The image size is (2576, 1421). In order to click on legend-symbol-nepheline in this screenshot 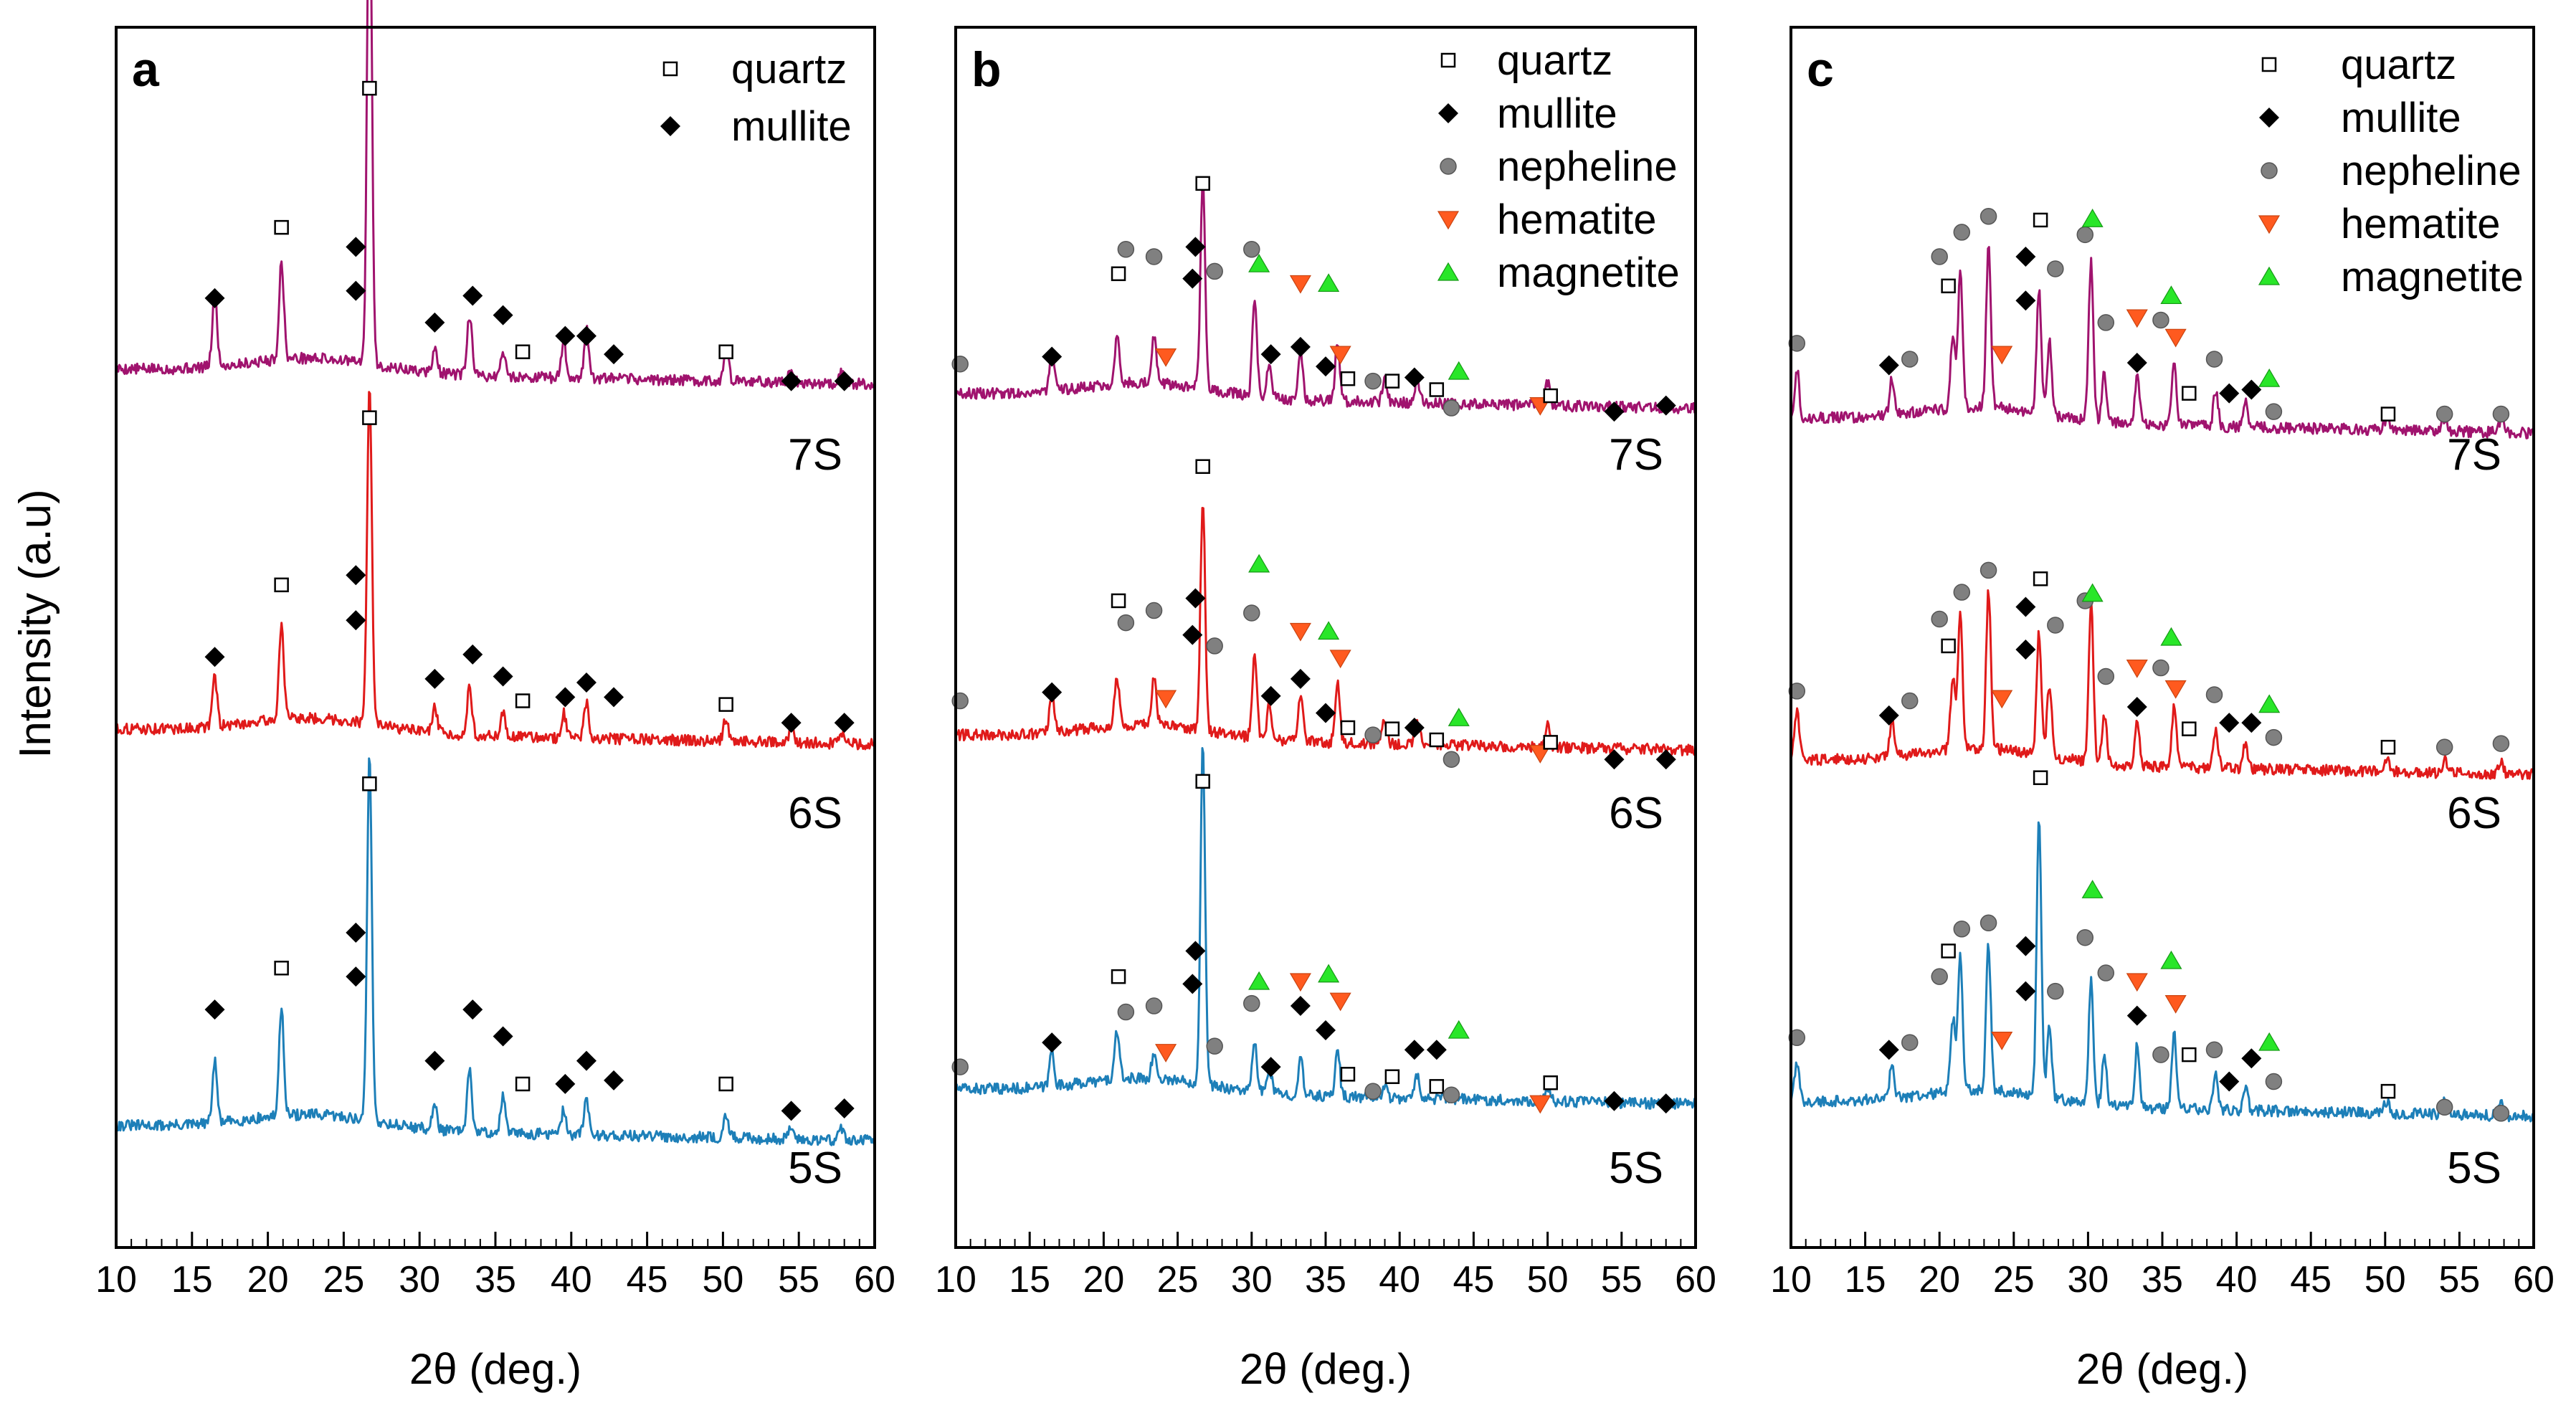, I will do `click(2270, 171)`.